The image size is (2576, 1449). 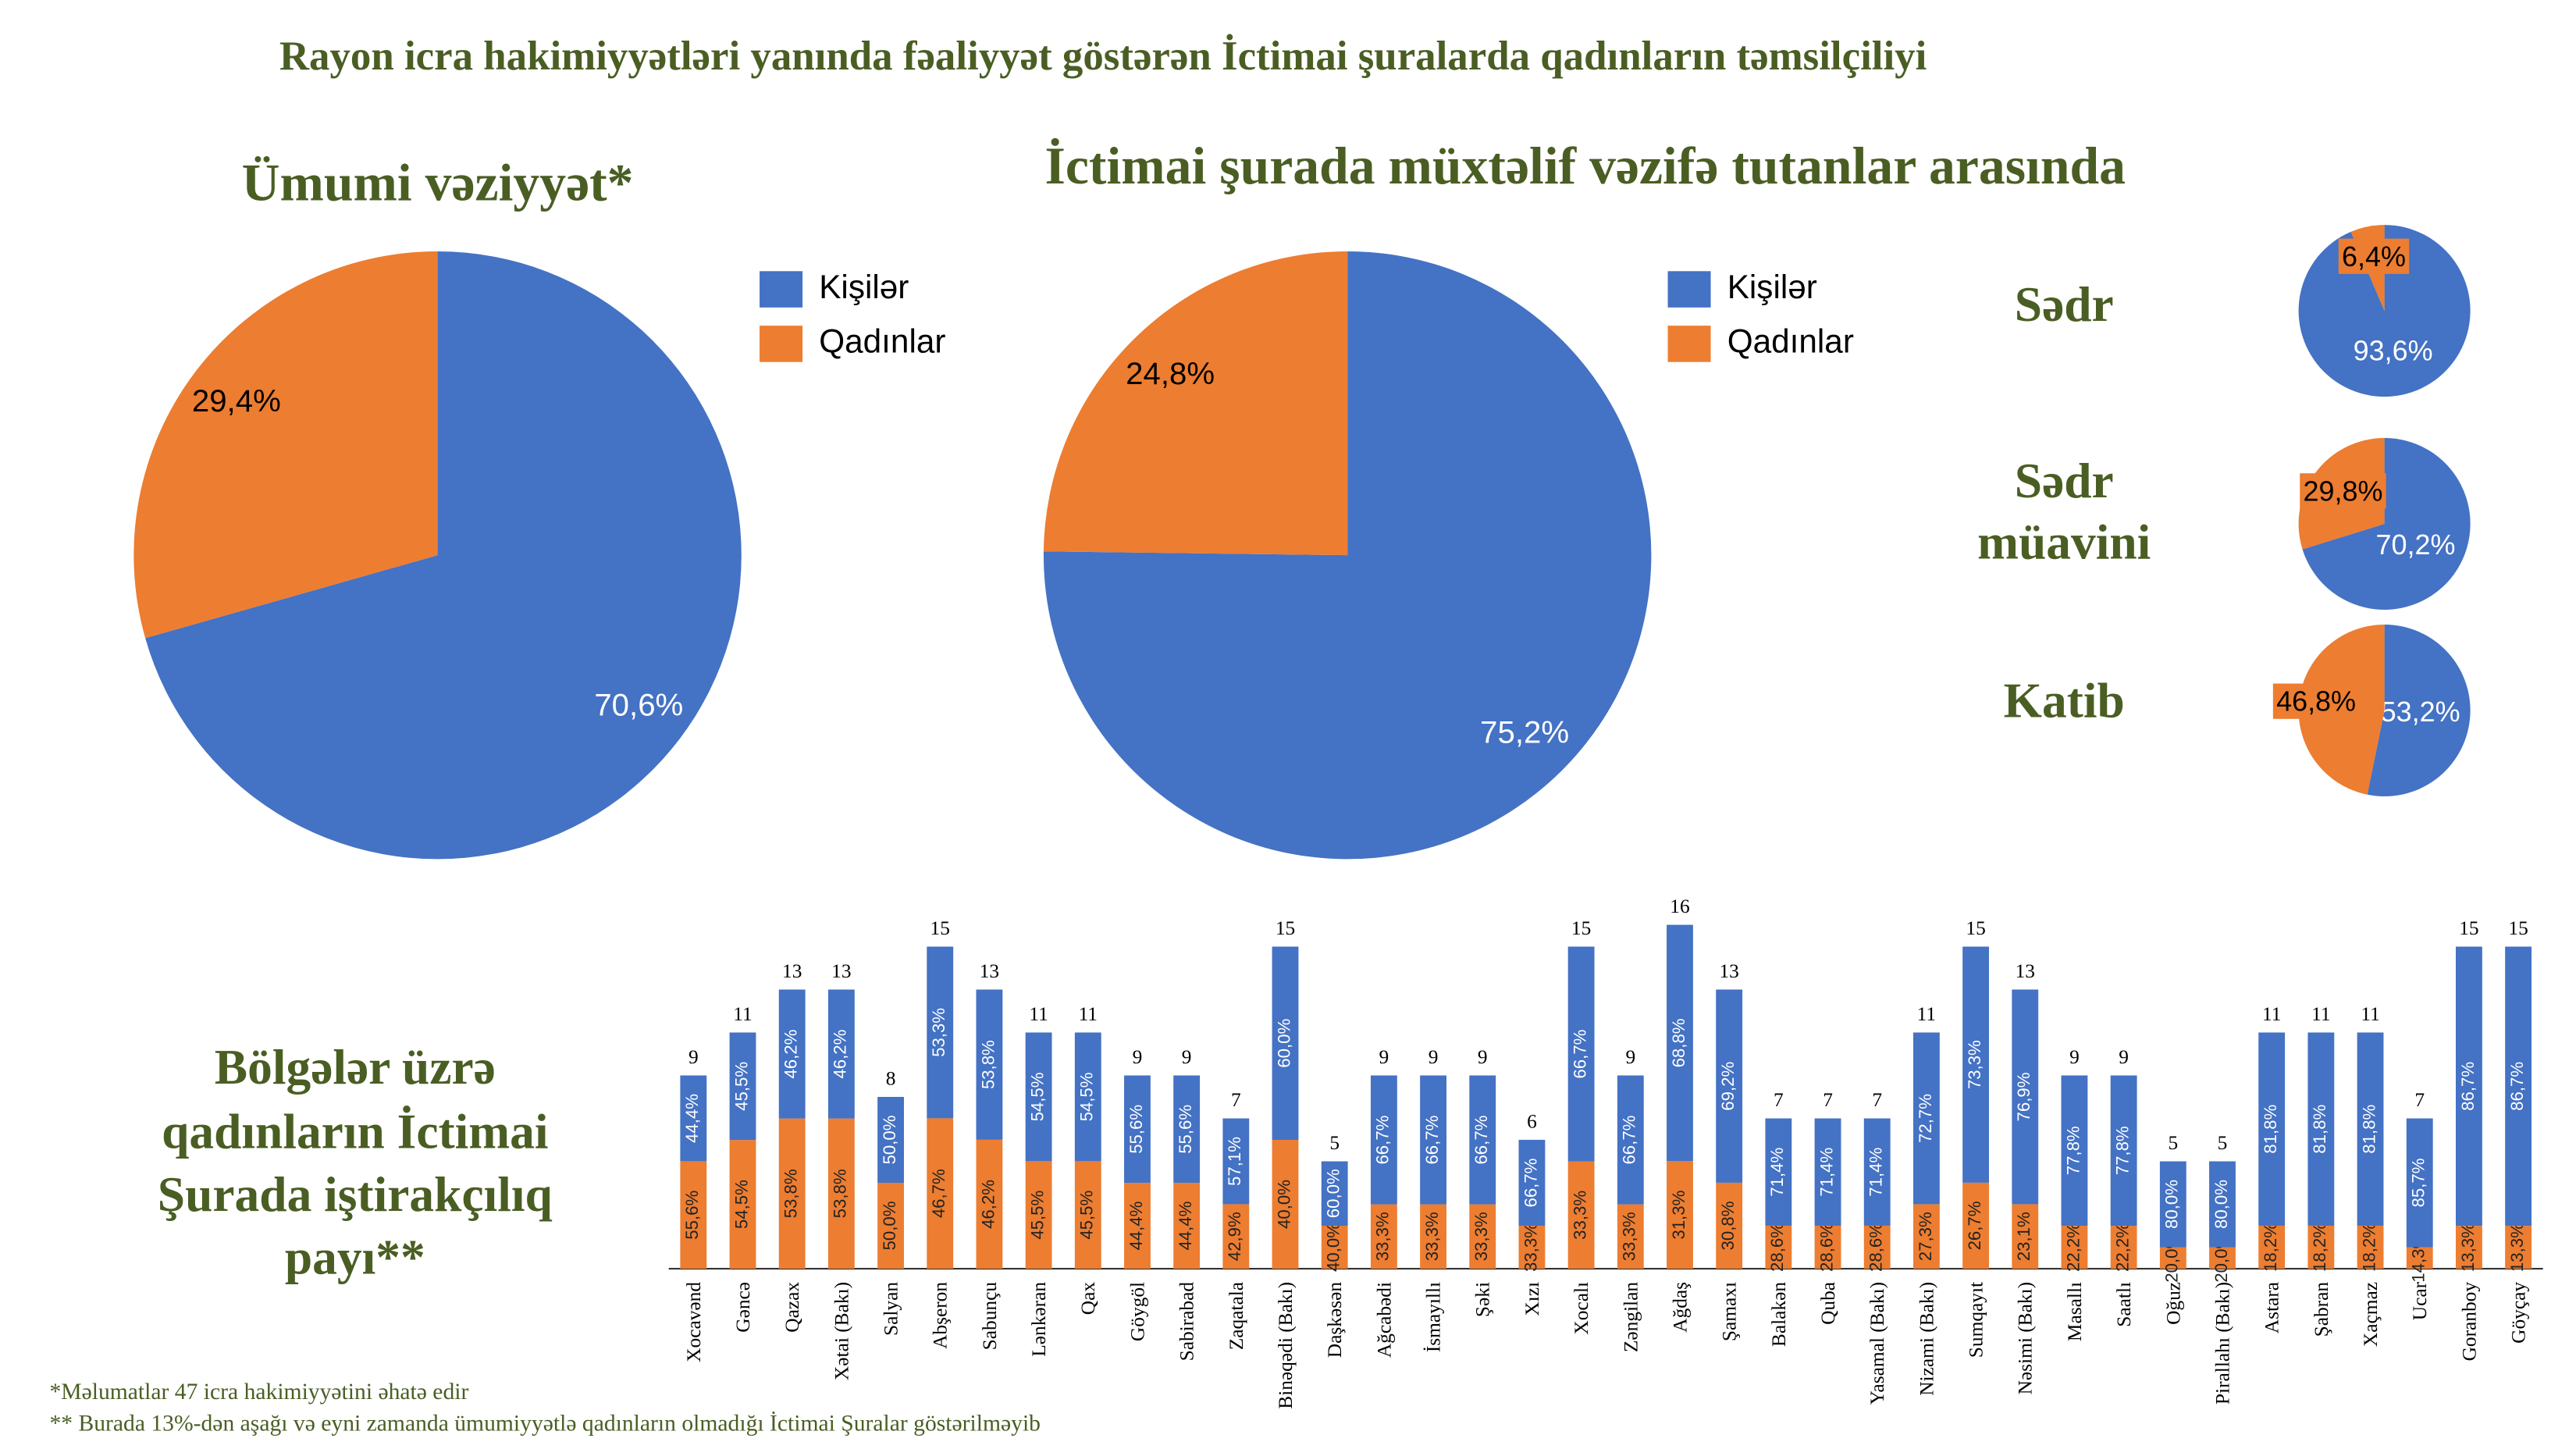 I want to click on x-tick-label: Abşeron, so click(x=941, y=1315).